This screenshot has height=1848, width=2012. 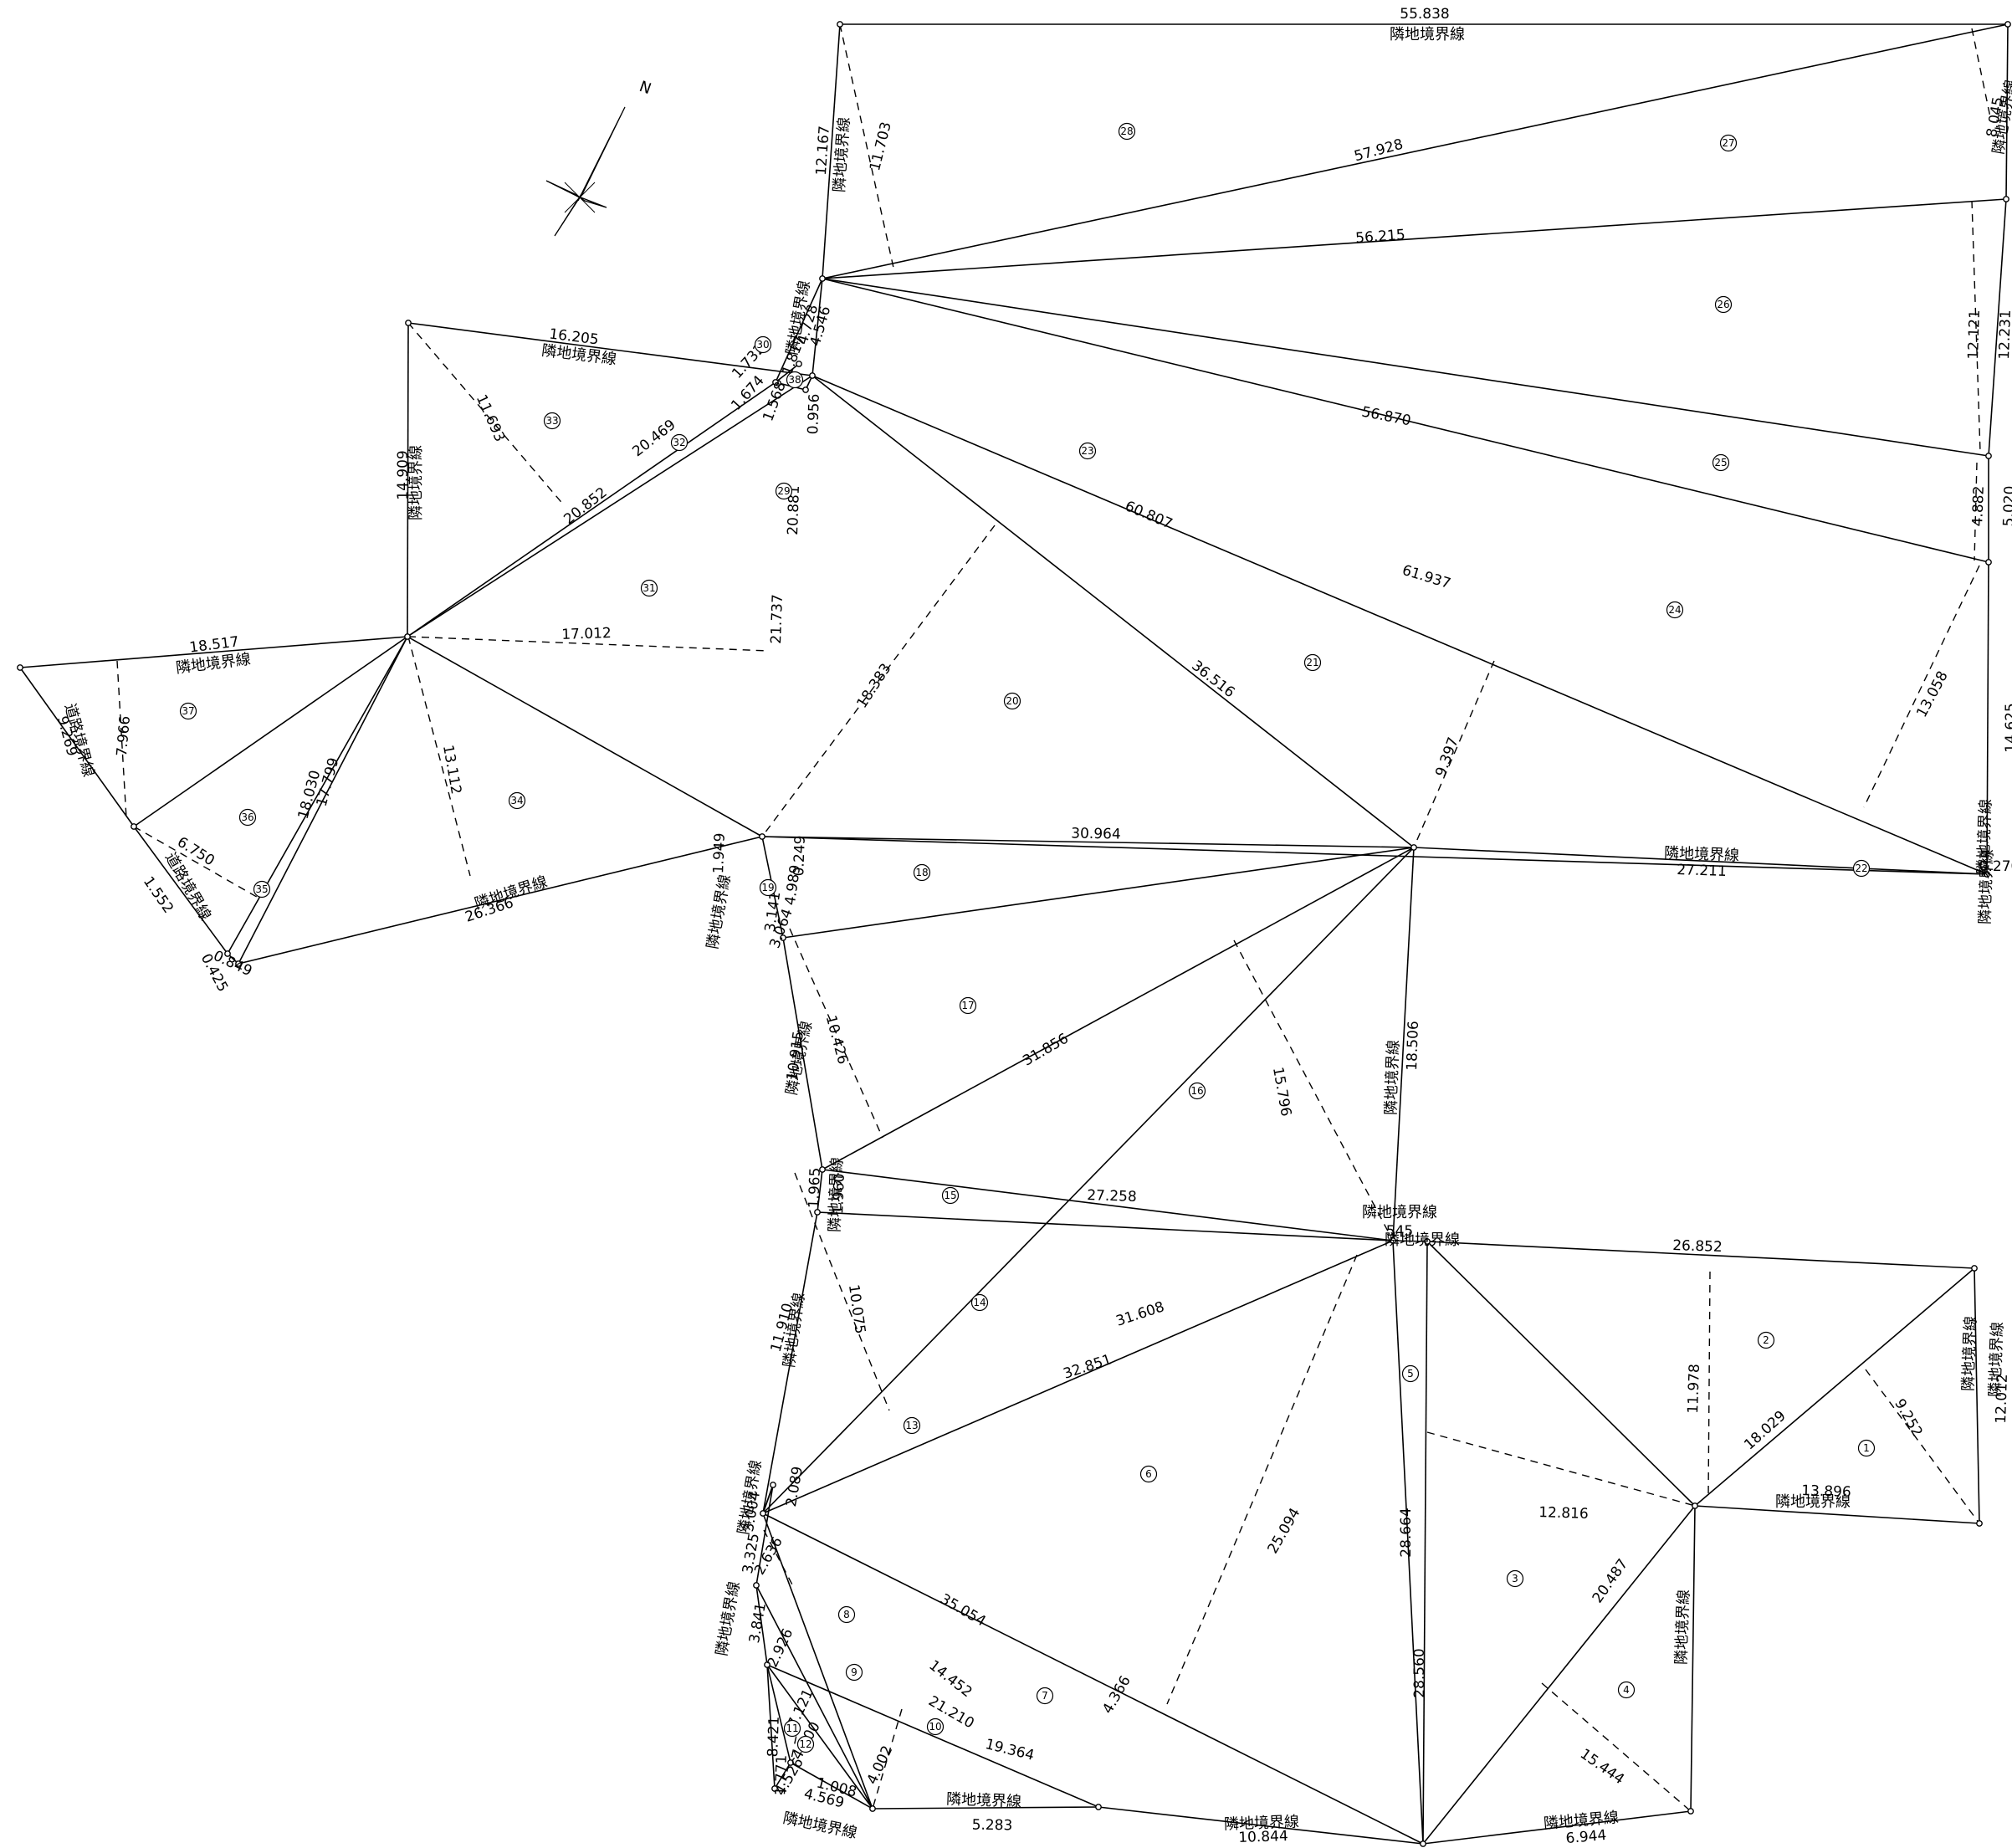 I want to click on dimension-label: 20.881, so click(x=794, y=510).